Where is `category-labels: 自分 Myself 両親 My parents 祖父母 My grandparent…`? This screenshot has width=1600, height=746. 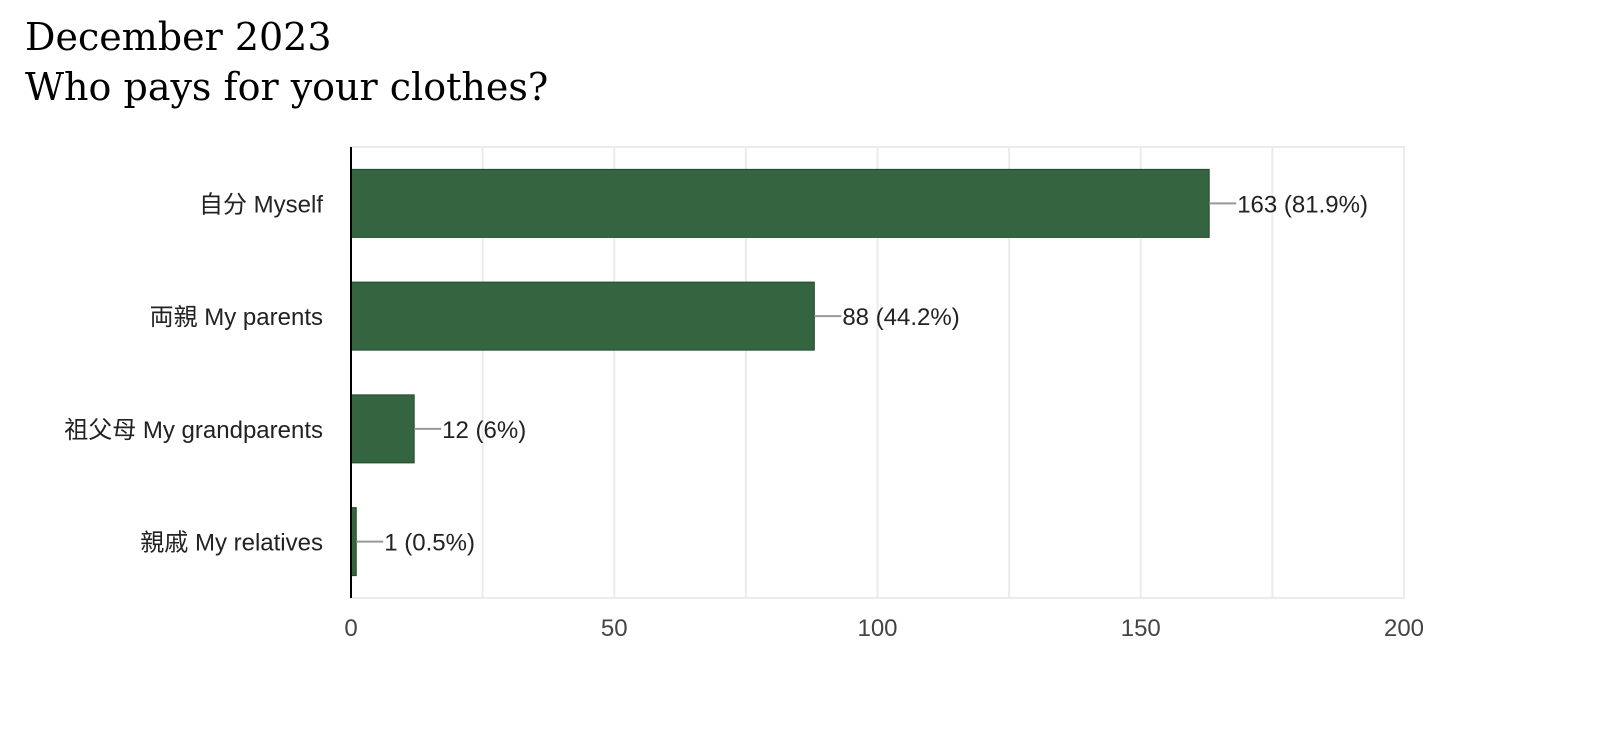
category-labels: 自分 Myself 両親 My parents 祖父母 My grandparent… is located at coordinates (193, 373).